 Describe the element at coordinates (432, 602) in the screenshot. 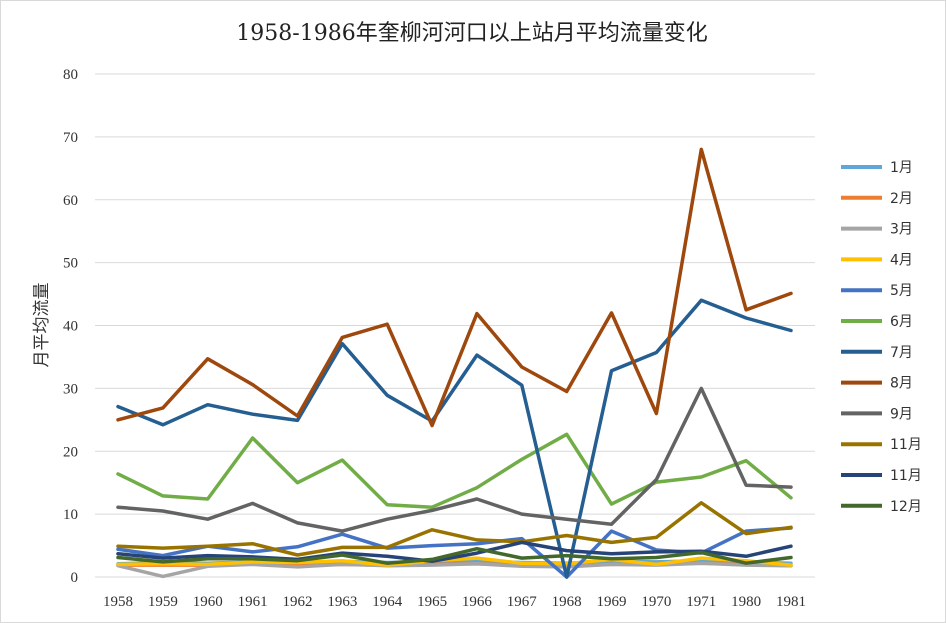

I see `x-tick-label: 1965` at that location.